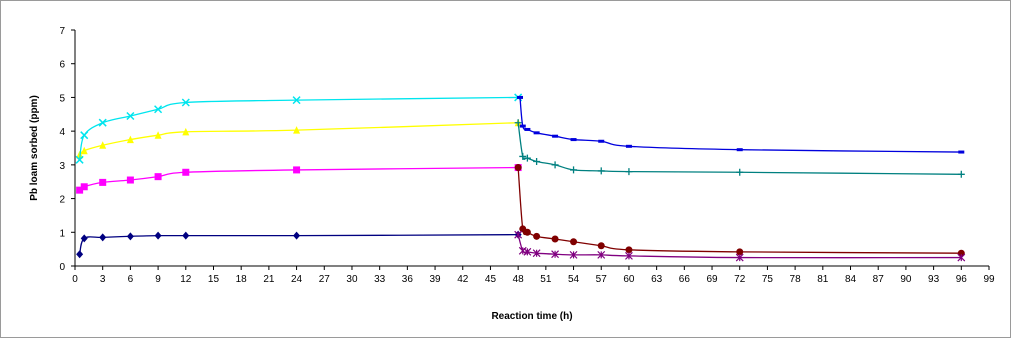 This screenshot has height=338, width=1011. Describe the element at coordinates (962, 279) in the screenshot. I see `x-tick-label: 96` at that location.